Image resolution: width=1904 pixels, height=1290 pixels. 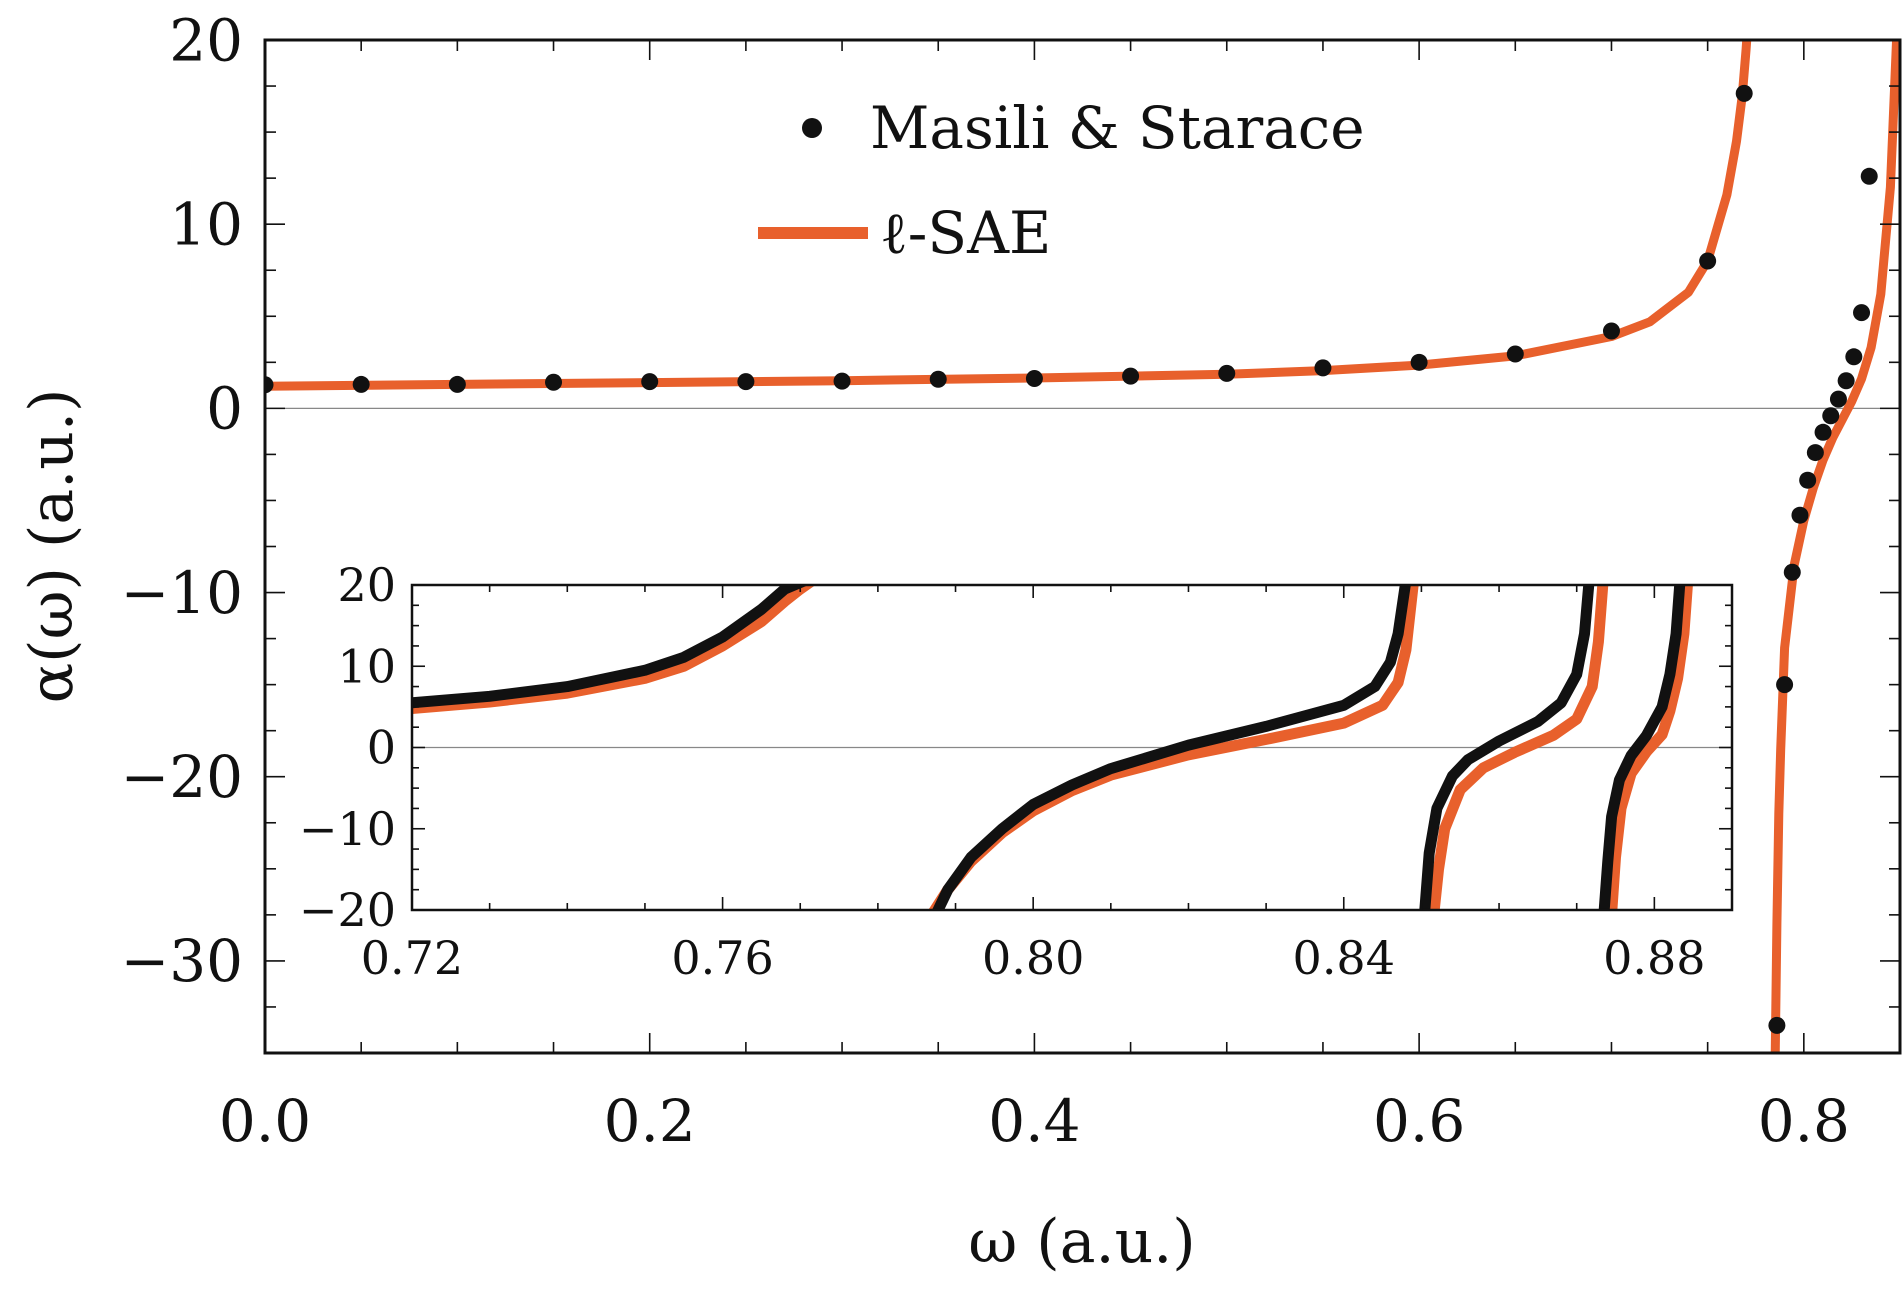 I want to click on legend-label-masili-starace: Masili & Starace, so click(x=1117, y=128).